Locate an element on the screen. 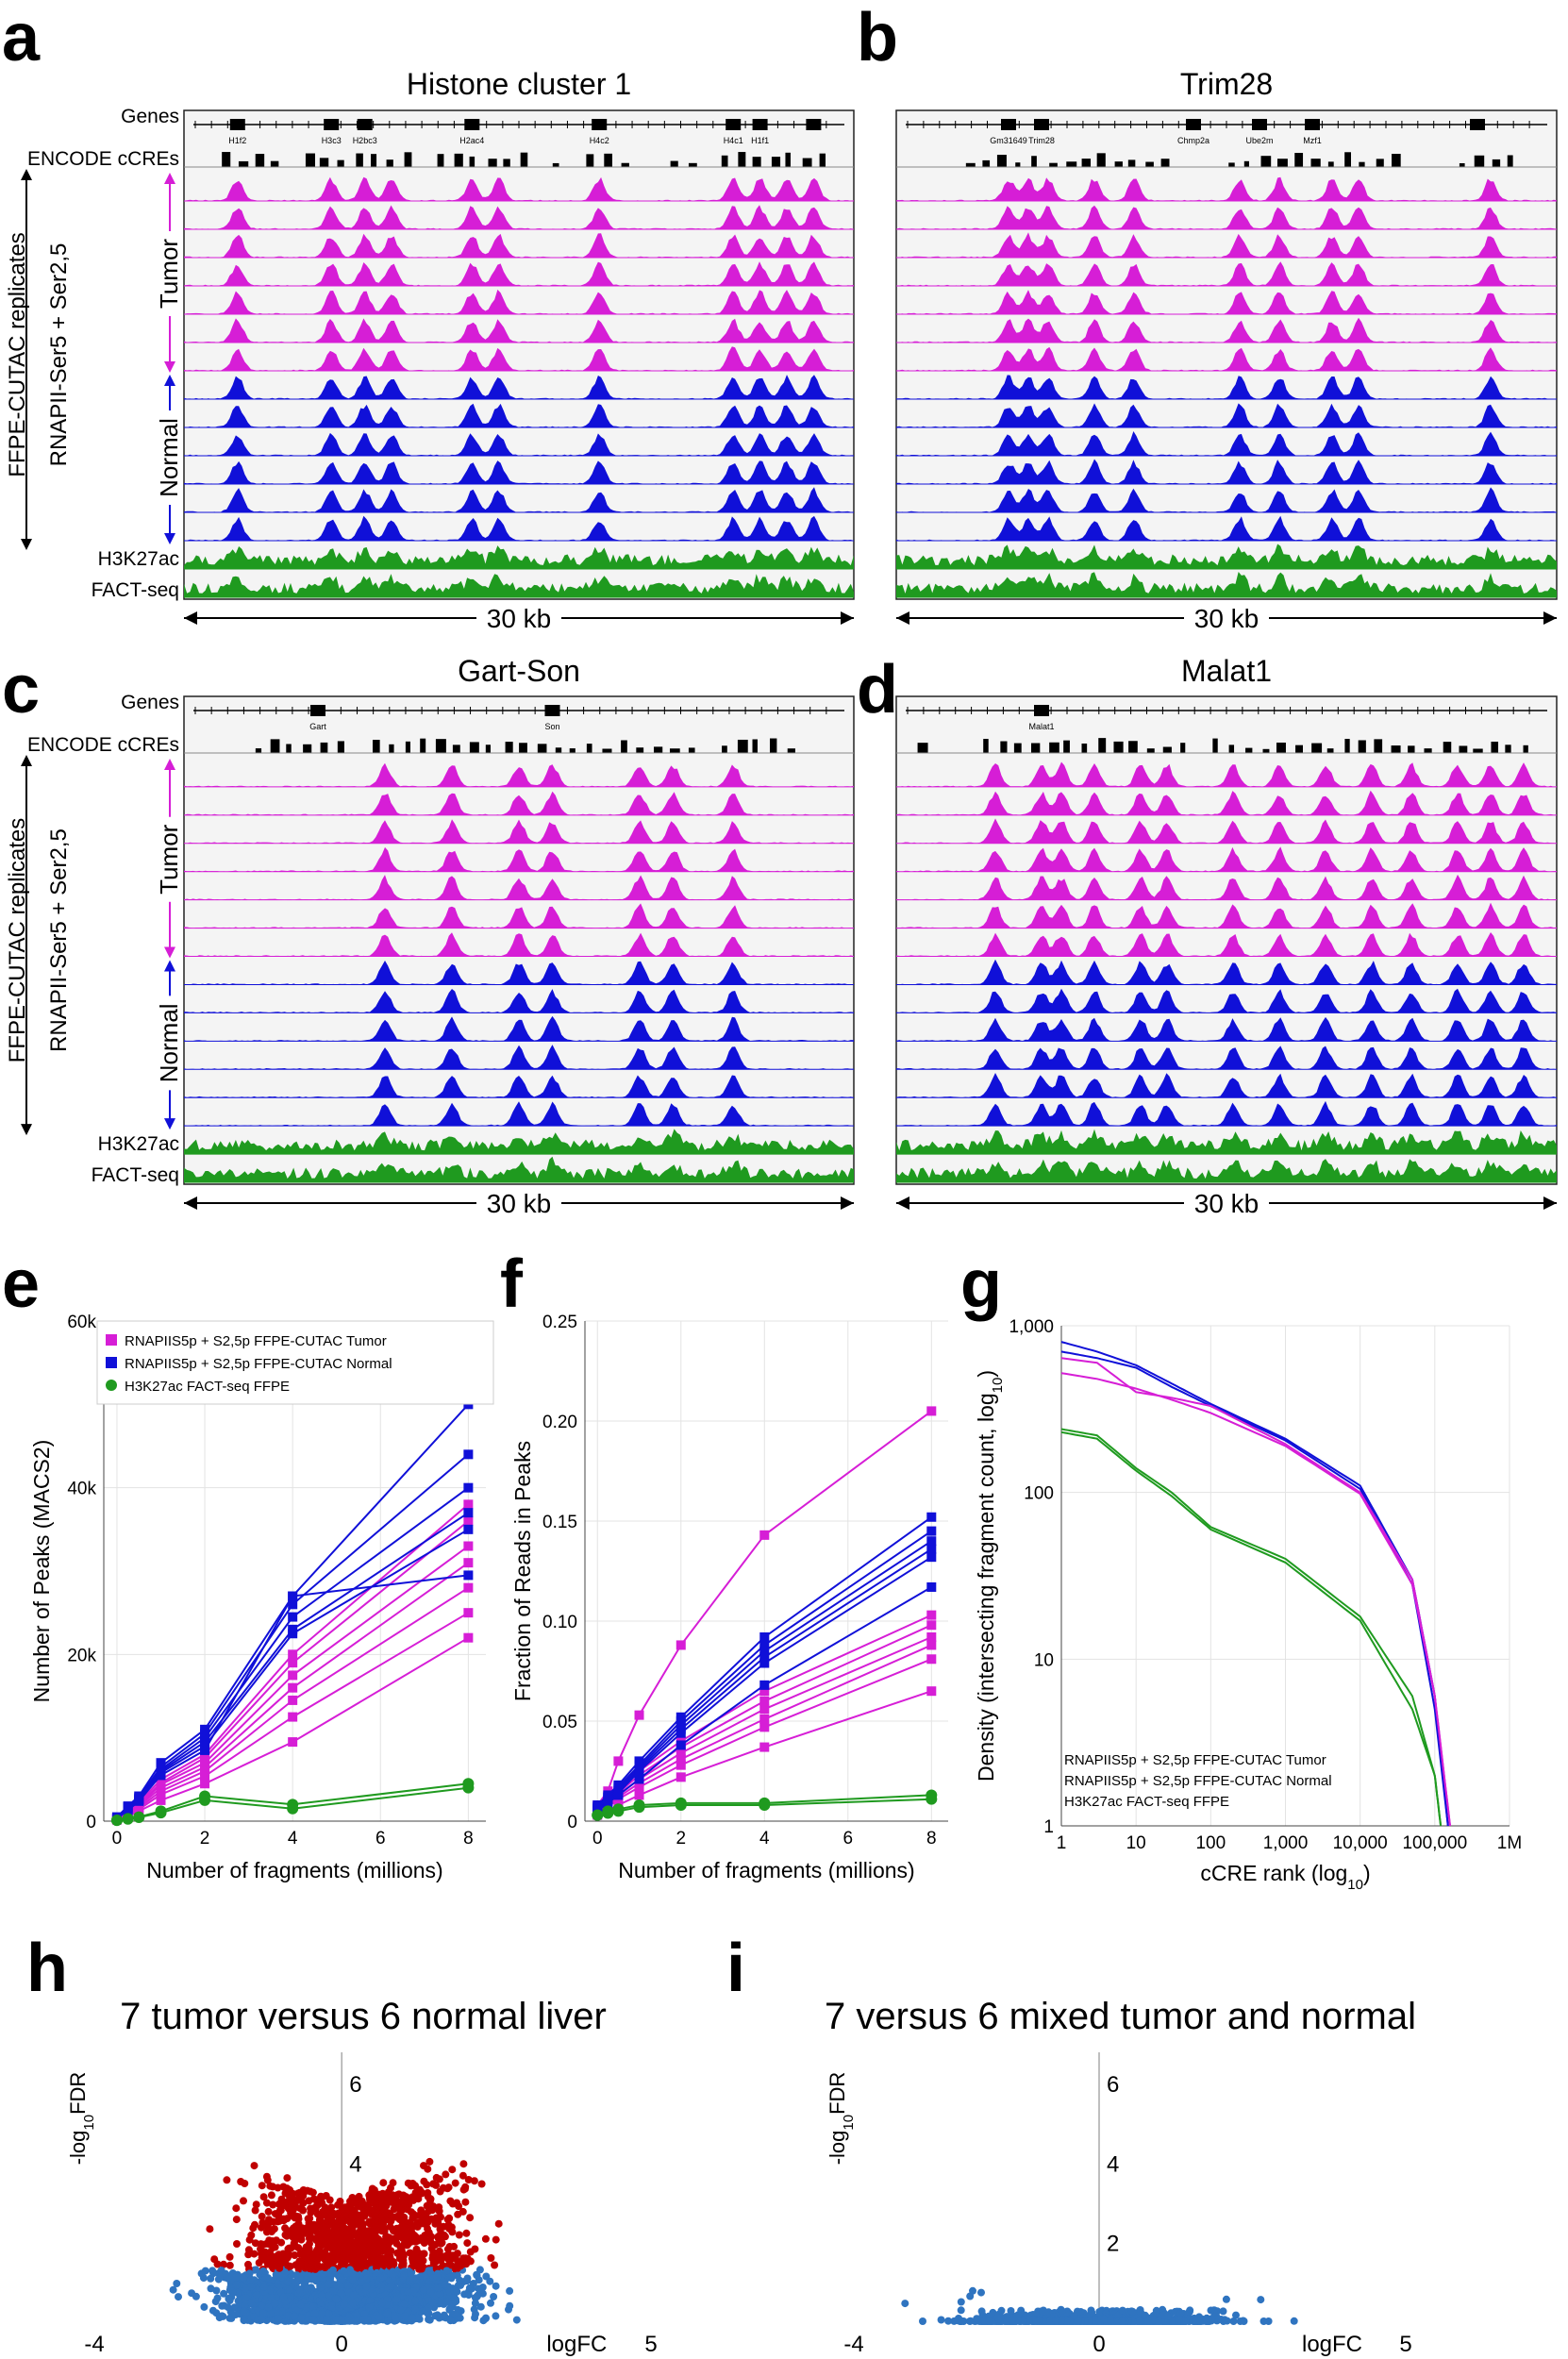  x-tick-label: 0 is located at coordinates (117, 1839).